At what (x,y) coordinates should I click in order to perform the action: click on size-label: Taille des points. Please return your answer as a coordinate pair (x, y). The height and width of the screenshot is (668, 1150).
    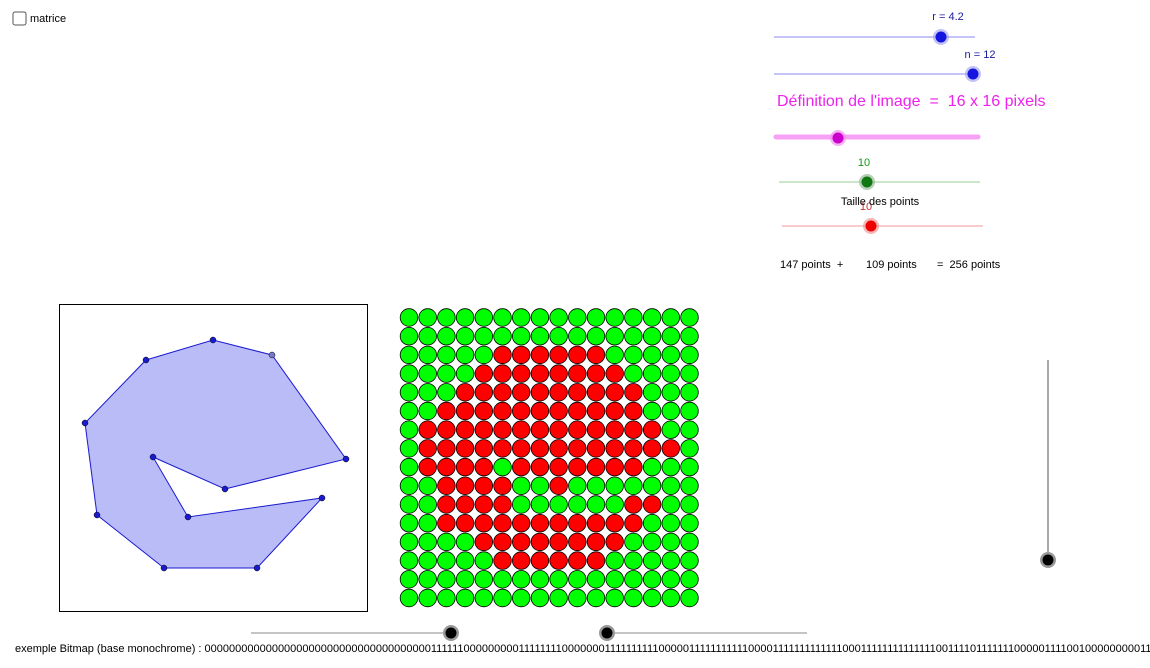
    Looking at the image, I should click on (880, 202).